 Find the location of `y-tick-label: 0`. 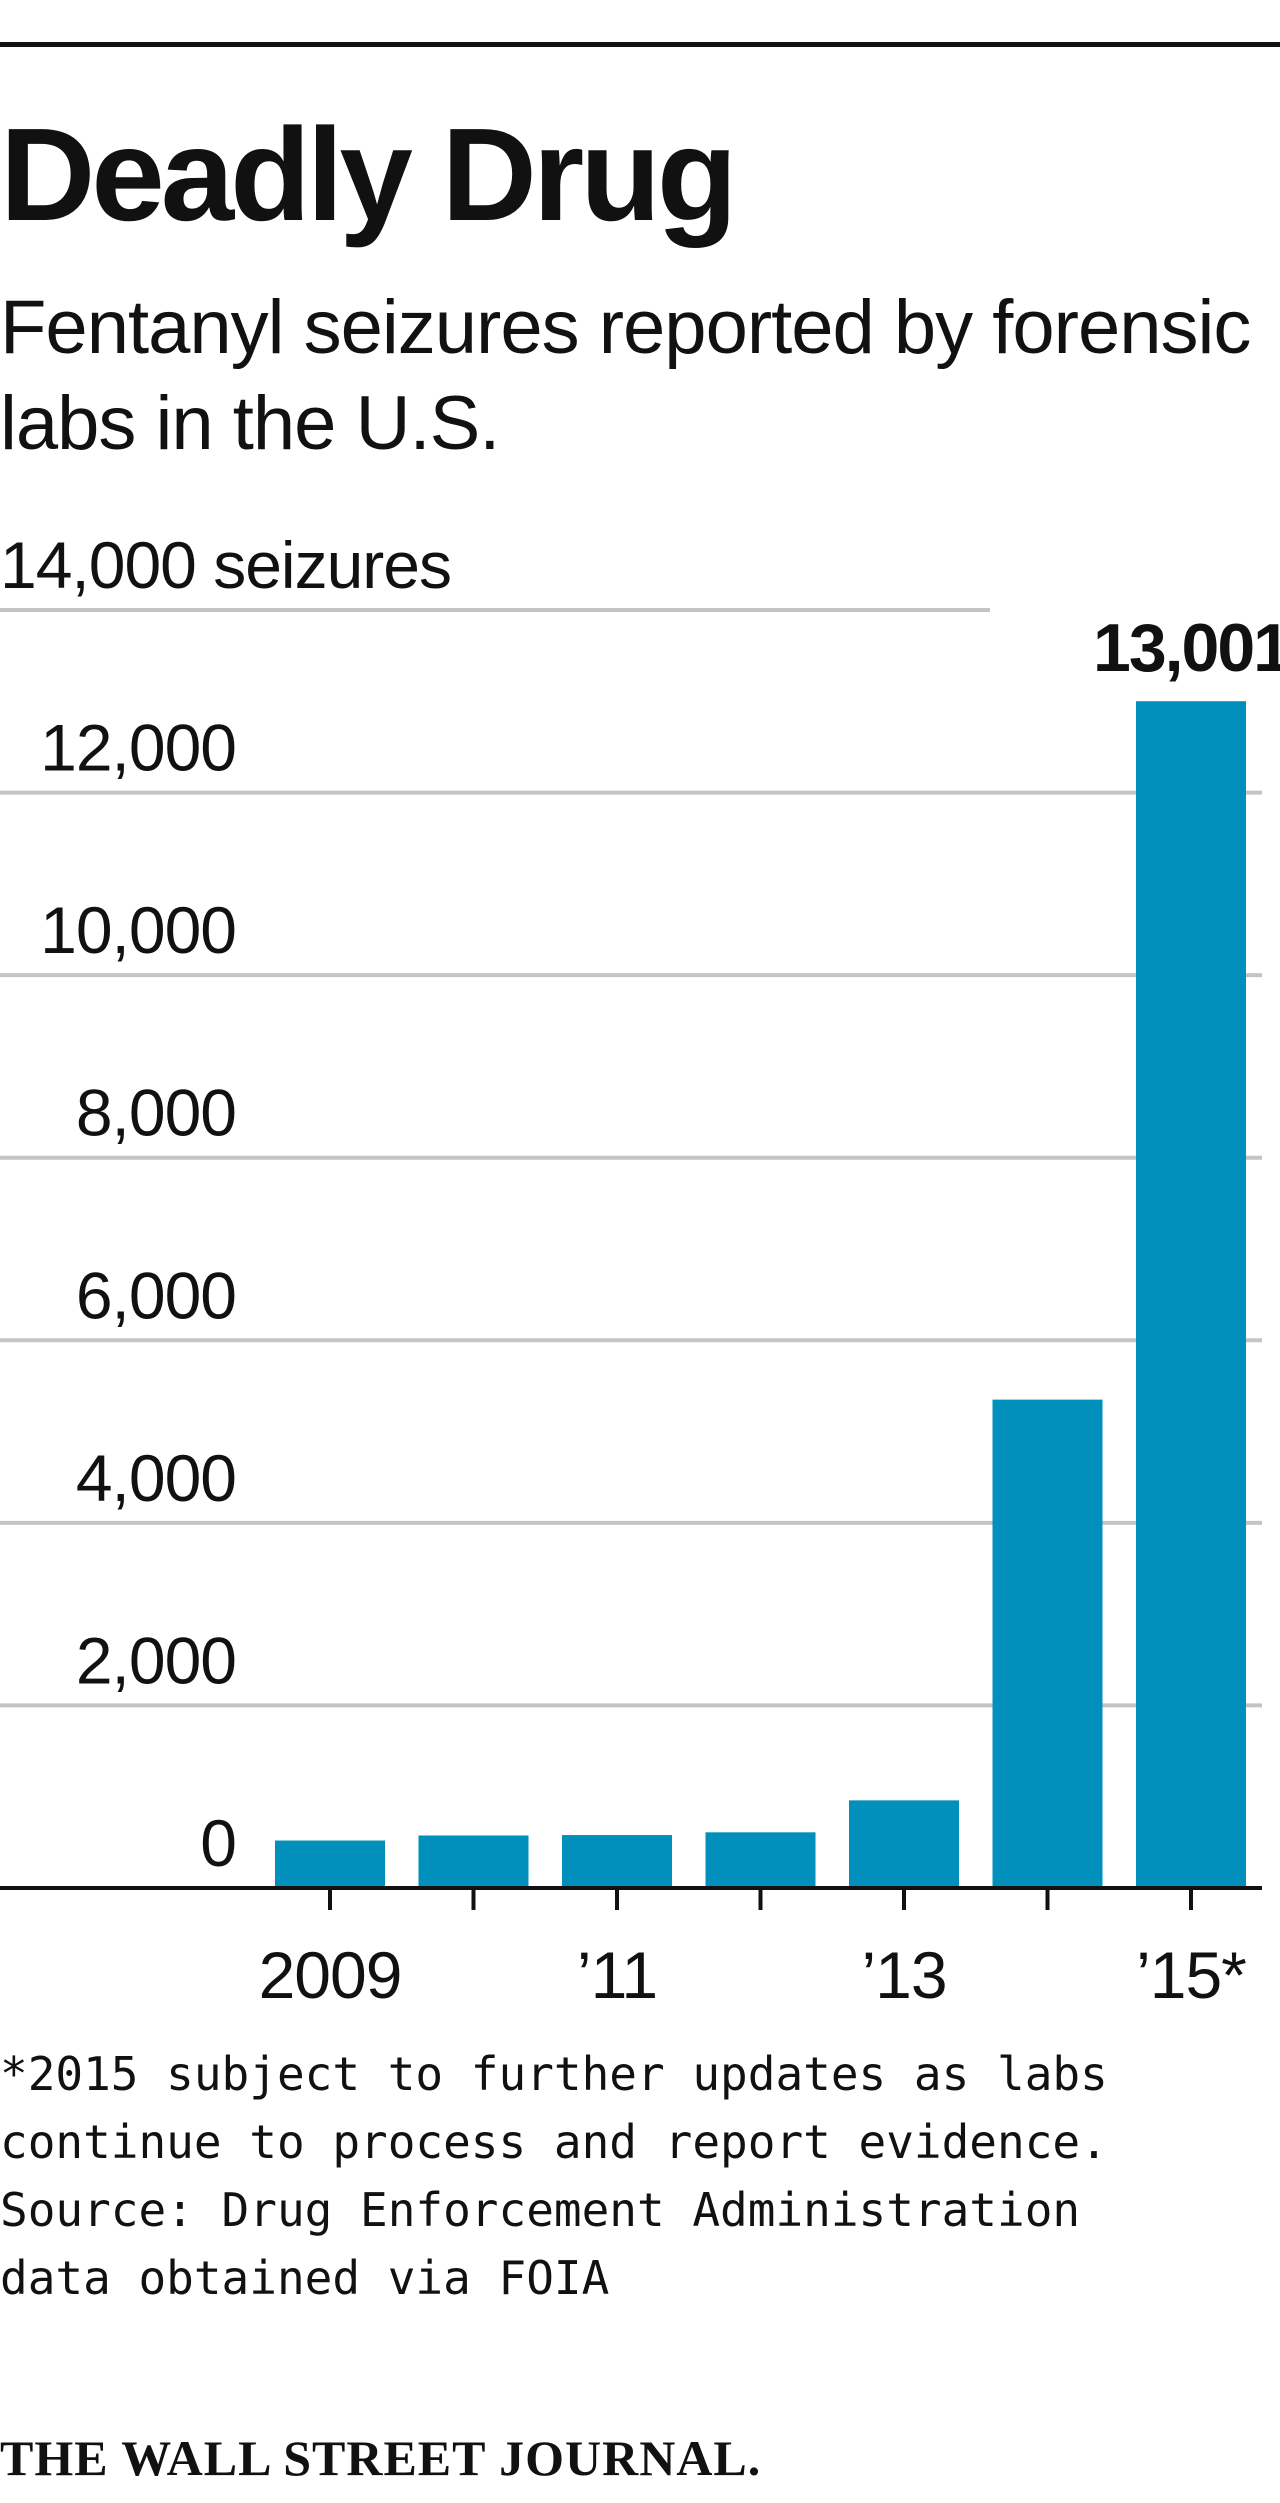

y-tick-label: 0 is located at coordinates (218, 1843).